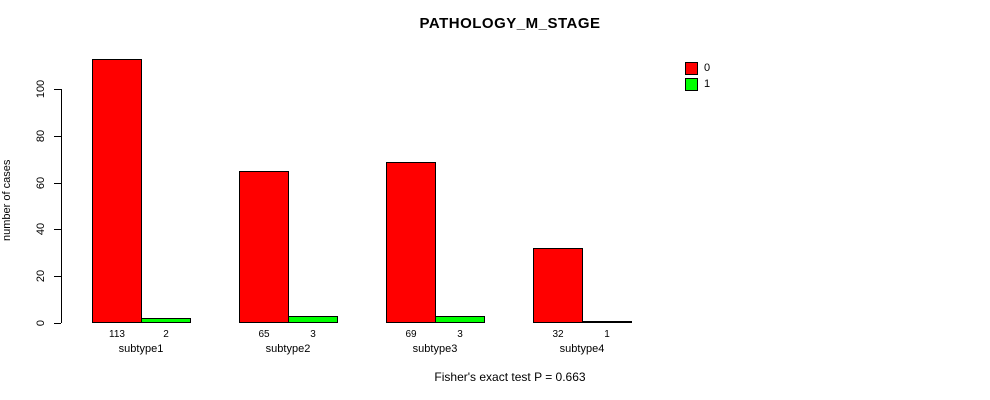 This screenshot has height=400, width=990. What do you see at coordinates (558, 334) in the screenshot?
I see `bar-value-label: 32` at bounding box center [558, 334].